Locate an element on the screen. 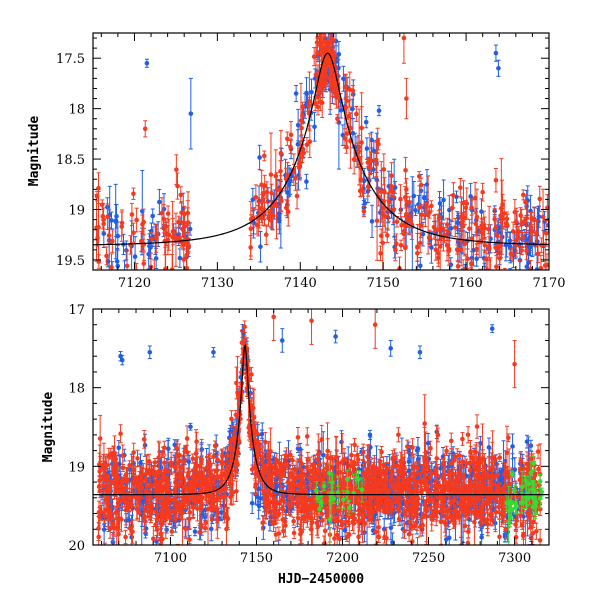 This screenshot has height=600, width=600. top-y-tick-label: 18.5 is located at coordinates (70, 160).